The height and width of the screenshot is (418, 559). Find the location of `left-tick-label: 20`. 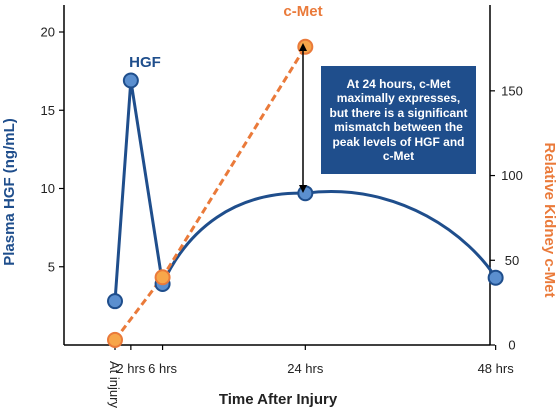

left-tick-label: 20 is located at coordinates (48, 32).